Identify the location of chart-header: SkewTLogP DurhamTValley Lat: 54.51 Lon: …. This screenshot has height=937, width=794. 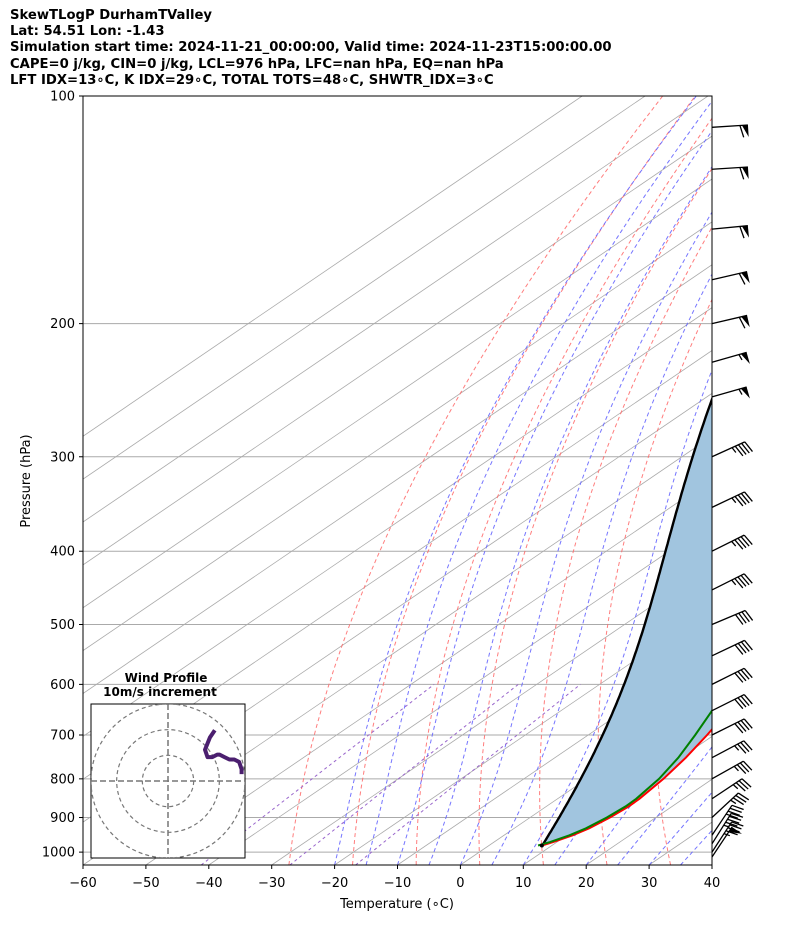
(311, 48).